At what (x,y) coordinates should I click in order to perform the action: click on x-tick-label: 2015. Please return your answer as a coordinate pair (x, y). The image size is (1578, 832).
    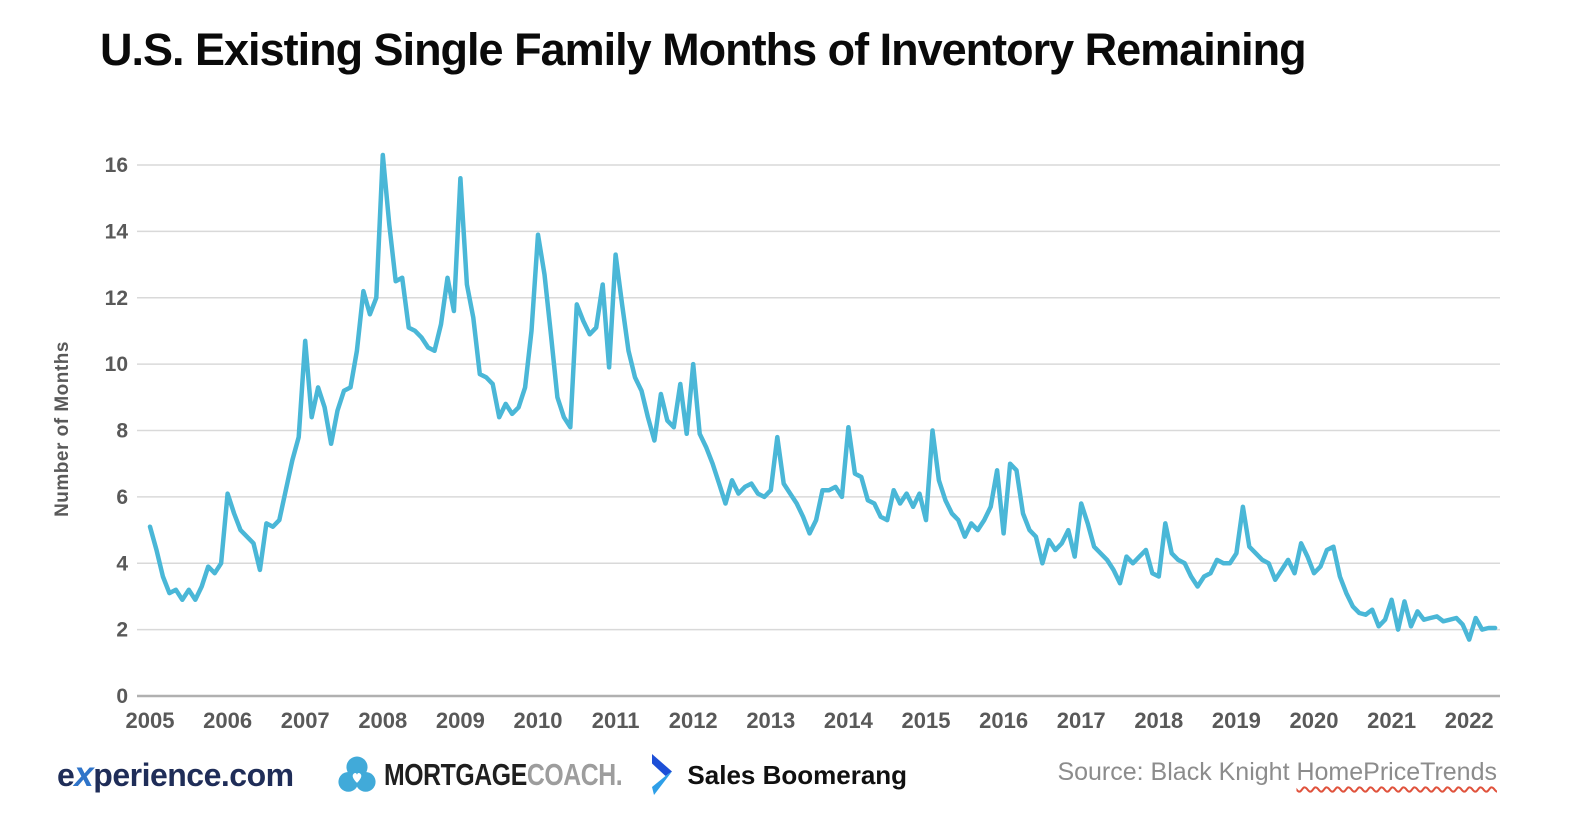
    Looking at the image, I should click on (926, 720).